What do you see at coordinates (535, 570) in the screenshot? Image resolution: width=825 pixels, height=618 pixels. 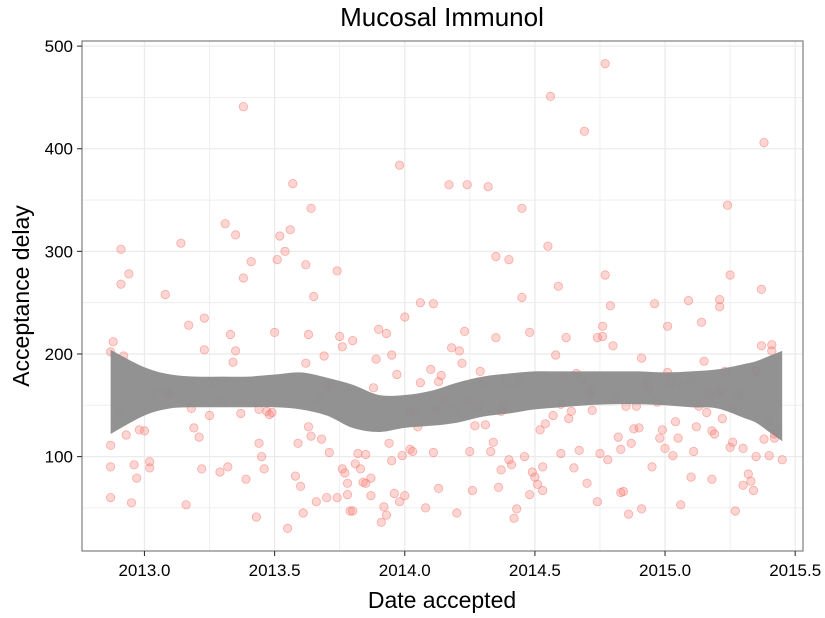 I see `x-tick-label: 2014.5` at bounding box center [535, 570].